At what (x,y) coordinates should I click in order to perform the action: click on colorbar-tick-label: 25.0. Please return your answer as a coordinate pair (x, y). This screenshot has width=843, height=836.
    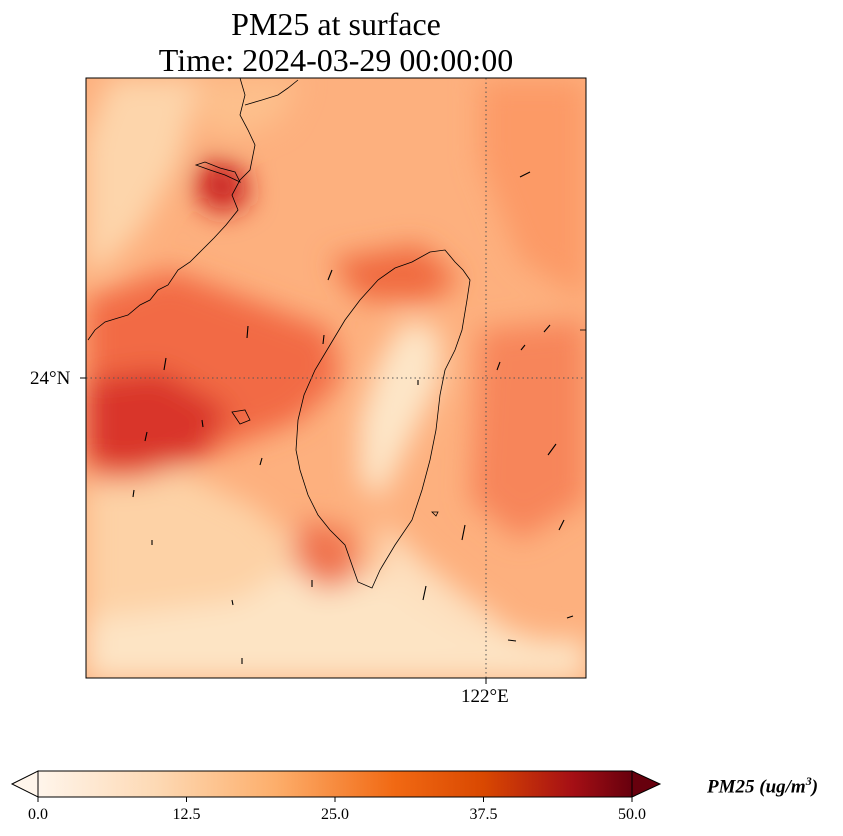
    Looking at the image, I should click on (335, 814).